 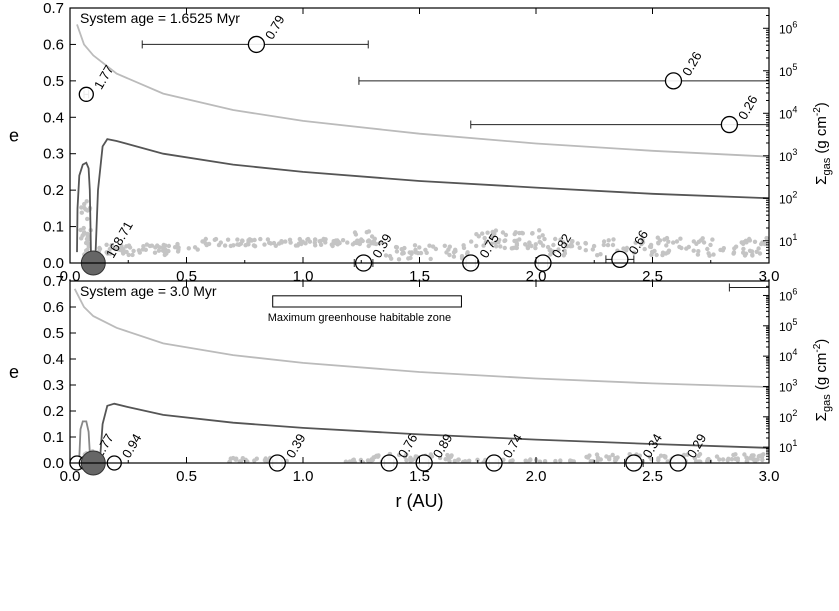 What do you see at coordinates (788, 197) in the screenshot?
I see `y2-tick-label: 10²` at bounding box center [788, 197].